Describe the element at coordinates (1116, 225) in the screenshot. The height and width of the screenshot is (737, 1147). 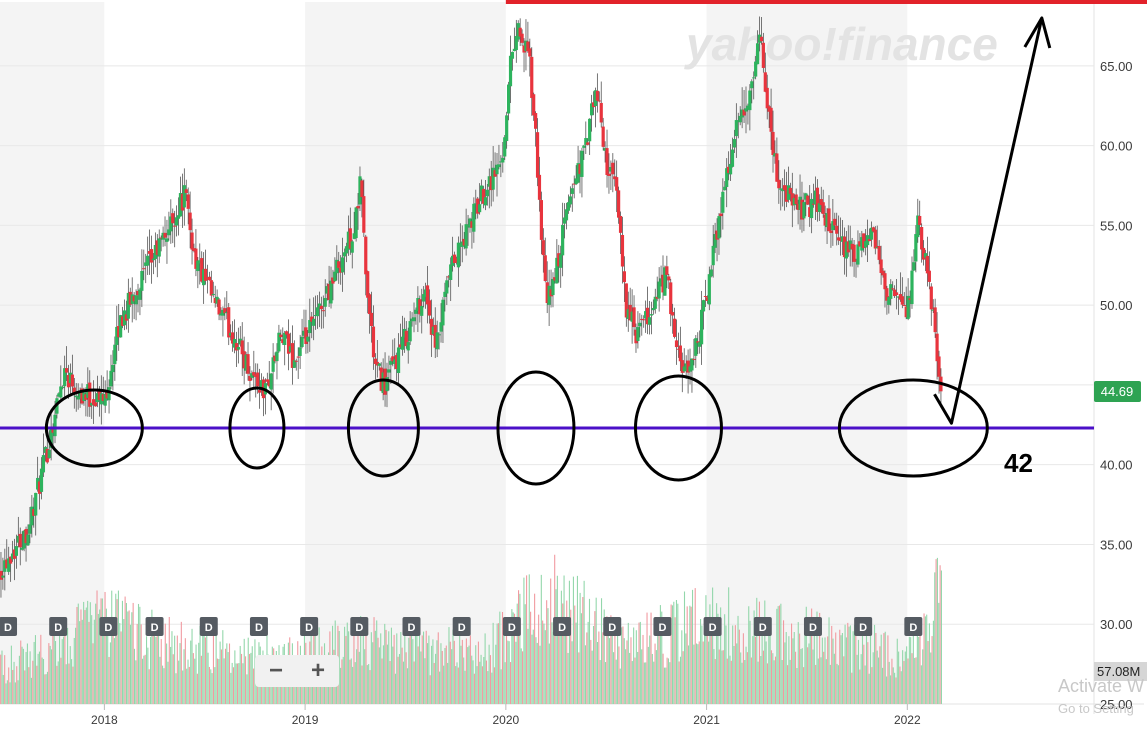
I see `y-tick-label: 55.00` at that location.